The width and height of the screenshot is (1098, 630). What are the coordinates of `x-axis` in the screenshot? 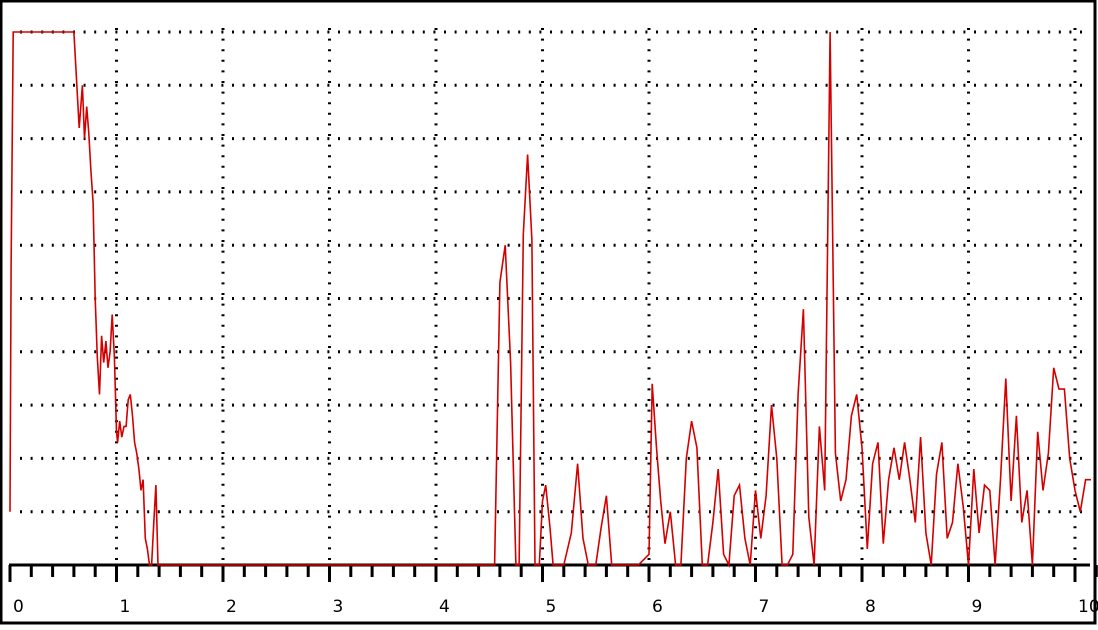 It's located at (553, 573).